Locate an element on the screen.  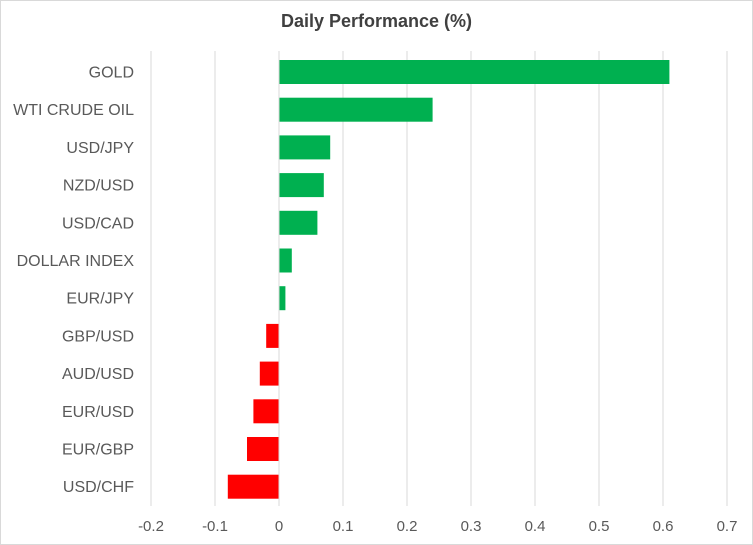
category-label: EUR/USD is located at coordinates (98, 412).